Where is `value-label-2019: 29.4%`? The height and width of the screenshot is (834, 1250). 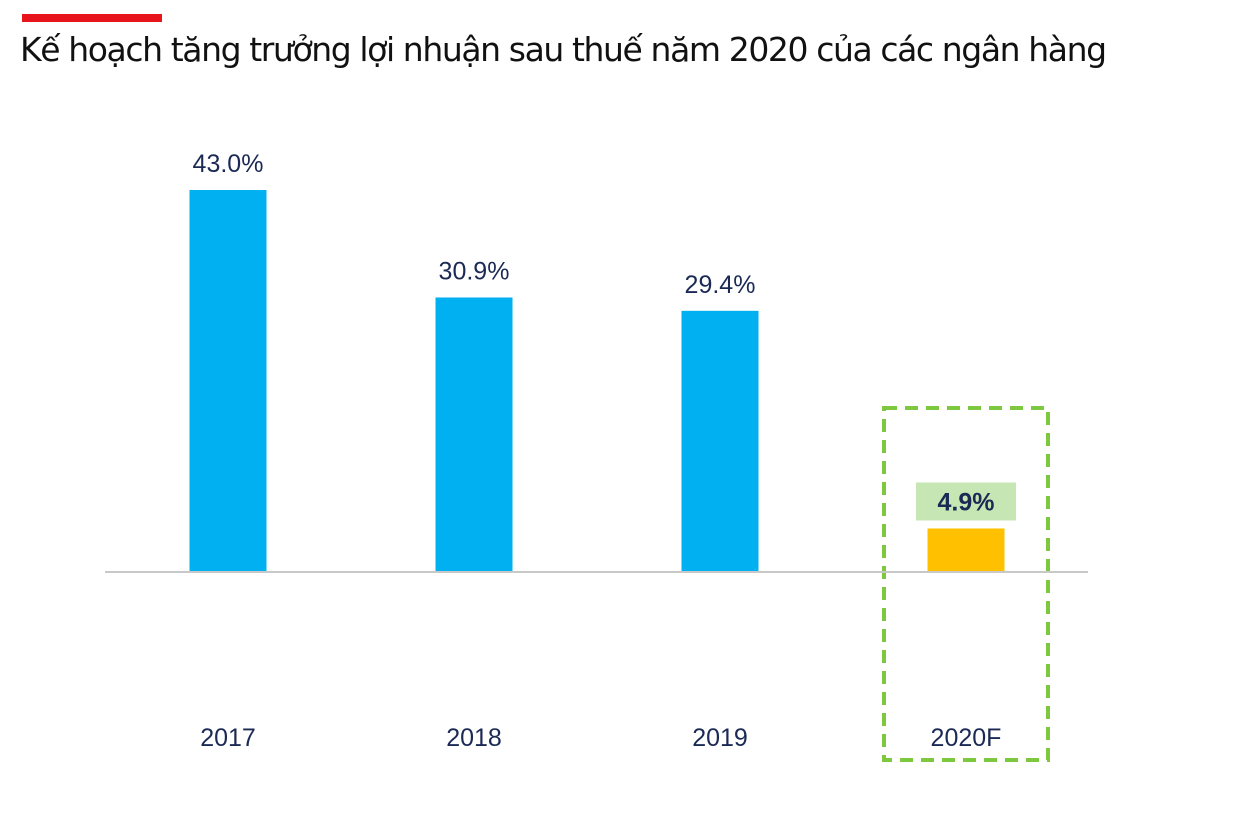 value-label-2019: 29.4% is located at coordinates (720, 285).